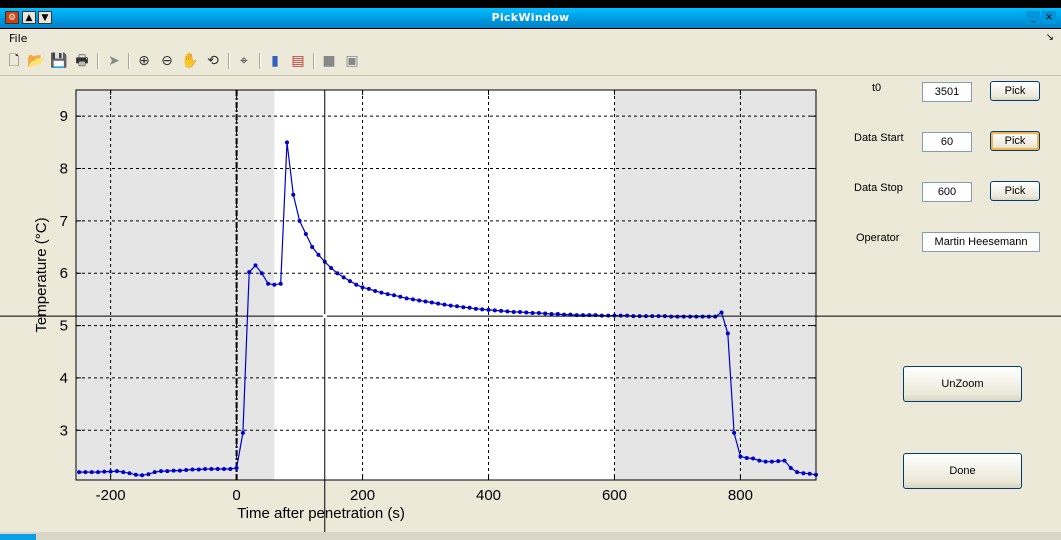 This screenshot has width=1061, height=540. I want to click on crosshair-center, so click(324, 316).